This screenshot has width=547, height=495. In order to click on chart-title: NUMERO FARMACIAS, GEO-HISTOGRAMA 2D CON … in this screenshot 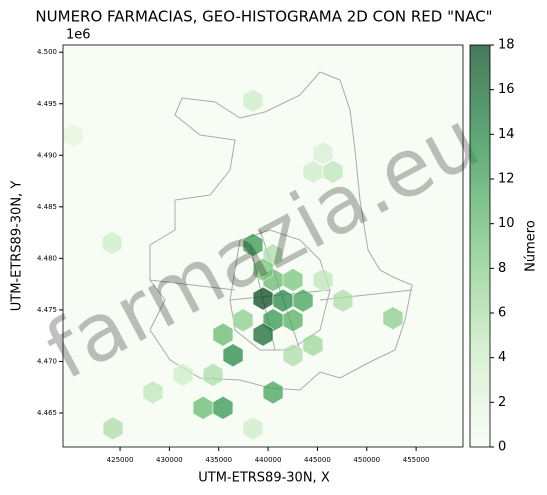, I will do `click(263, 17)`.